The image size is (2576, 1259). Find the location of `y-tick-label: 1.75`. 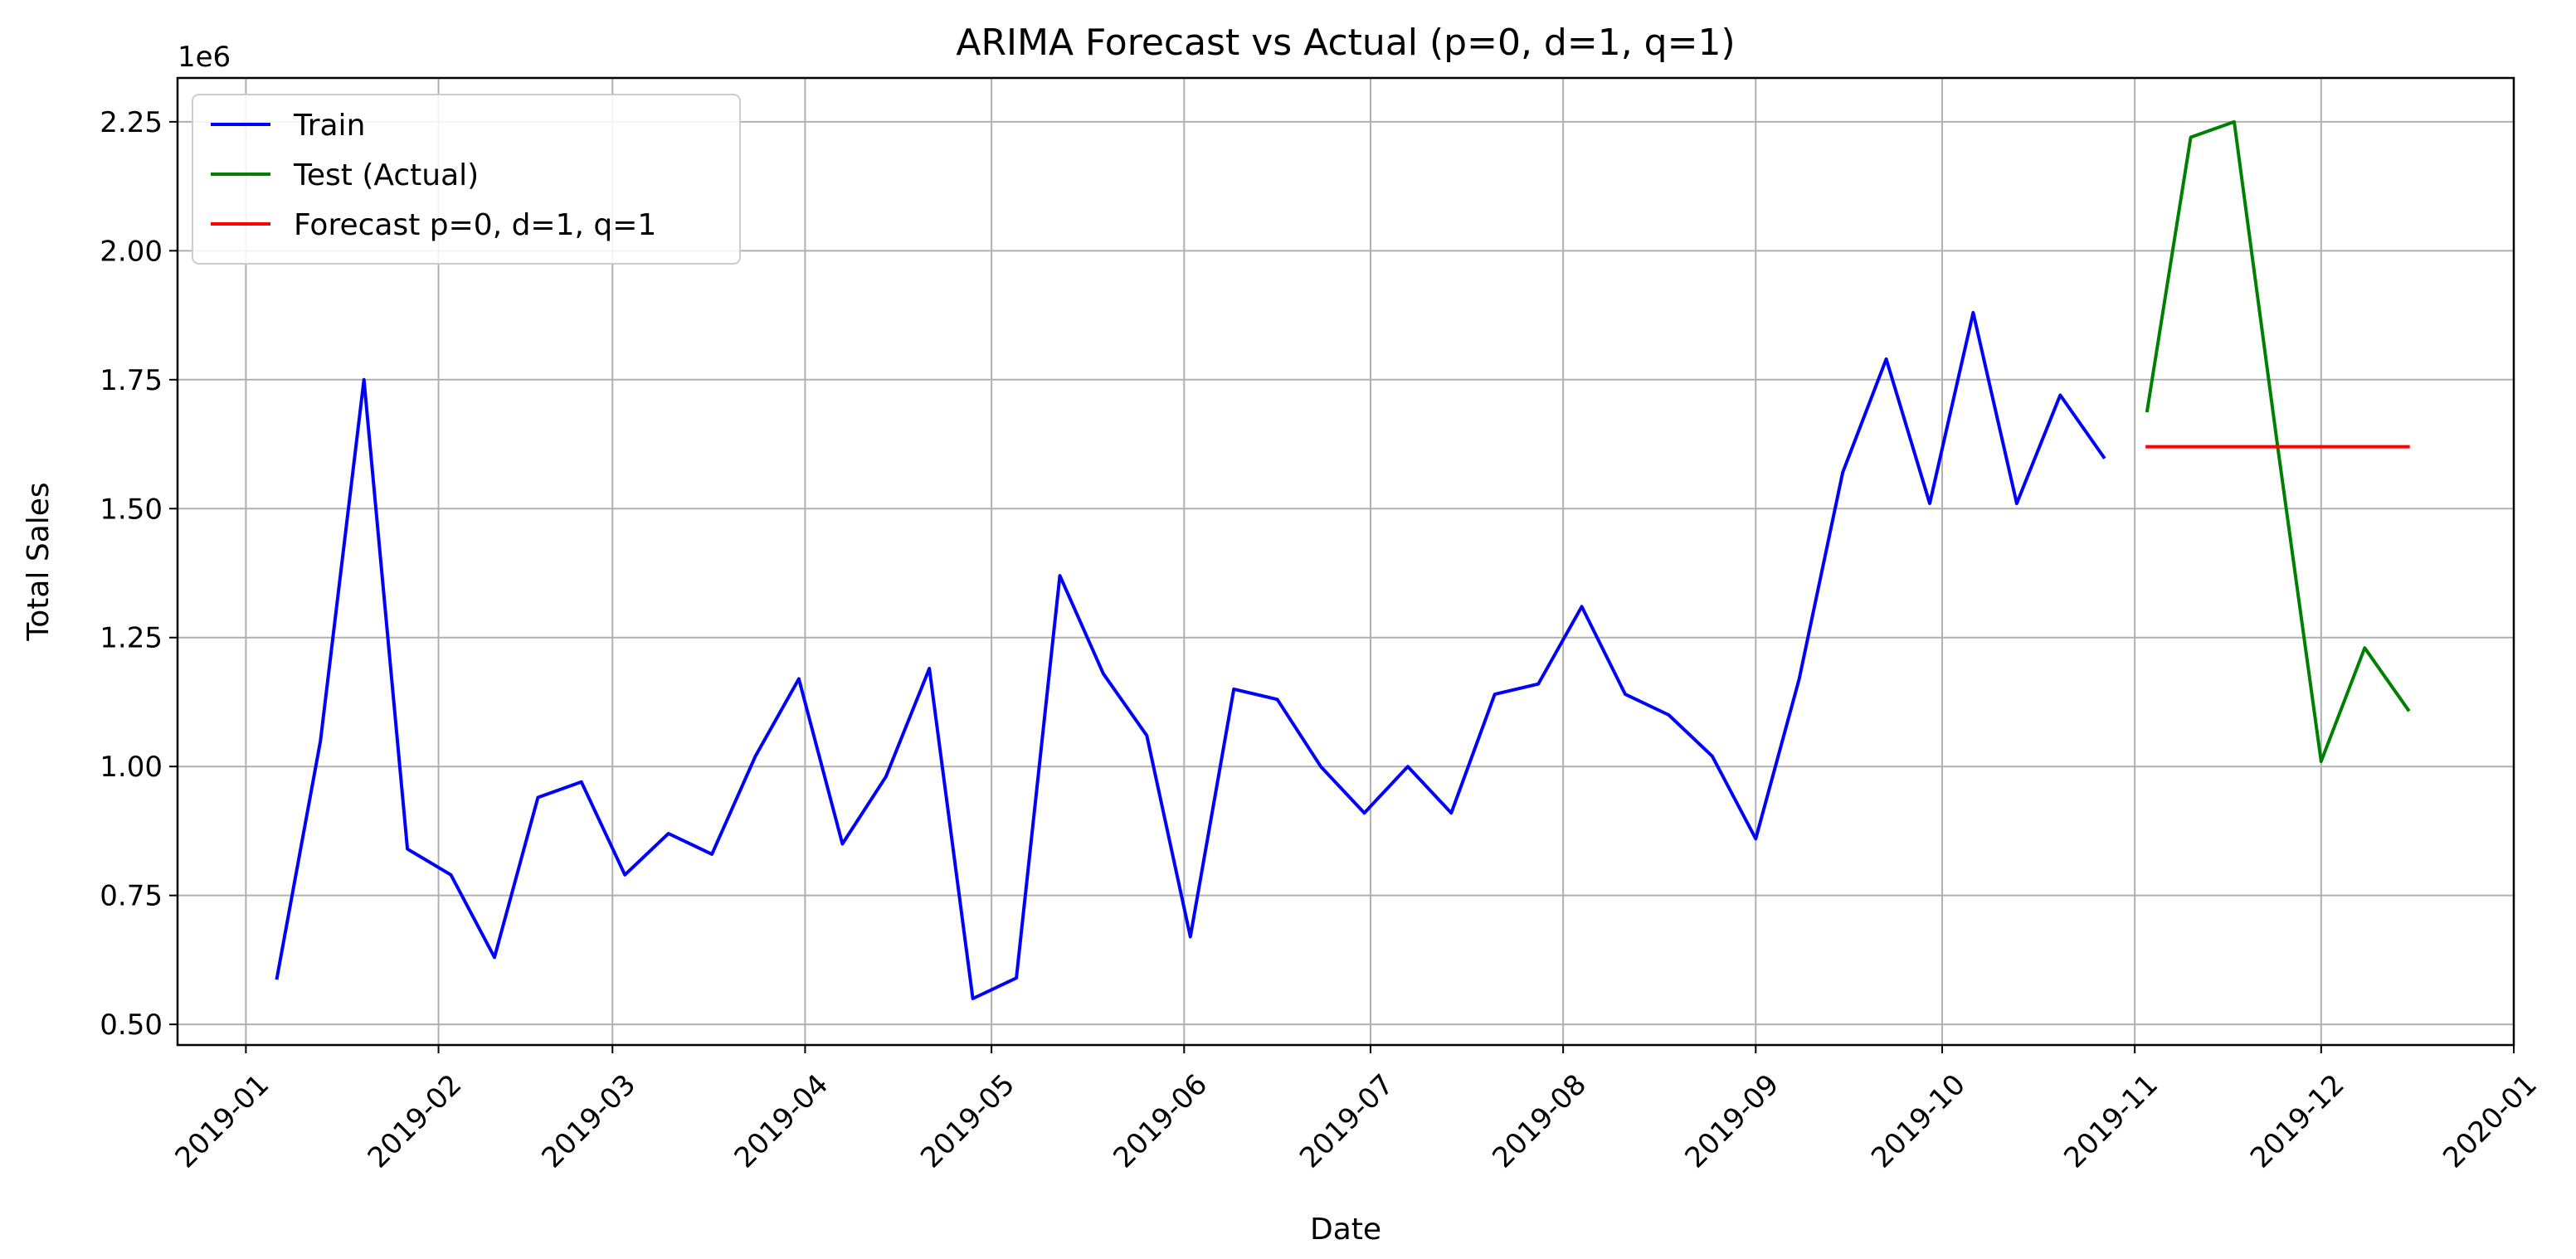

y-tick-label: 1.75 is located at coordinates (131, 380).